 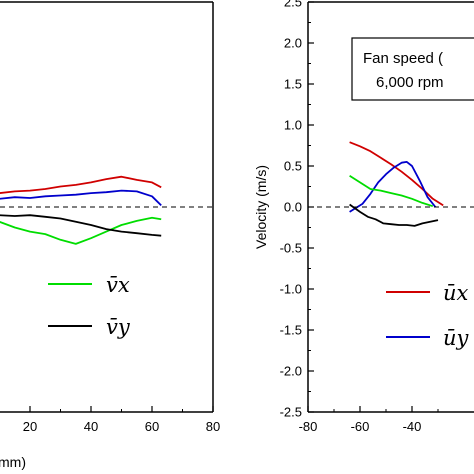 What do you see at coordinates (118, 327) in the screenshot?
I see `legend-label-vy: v̄y` at bounding box center [118, 327].